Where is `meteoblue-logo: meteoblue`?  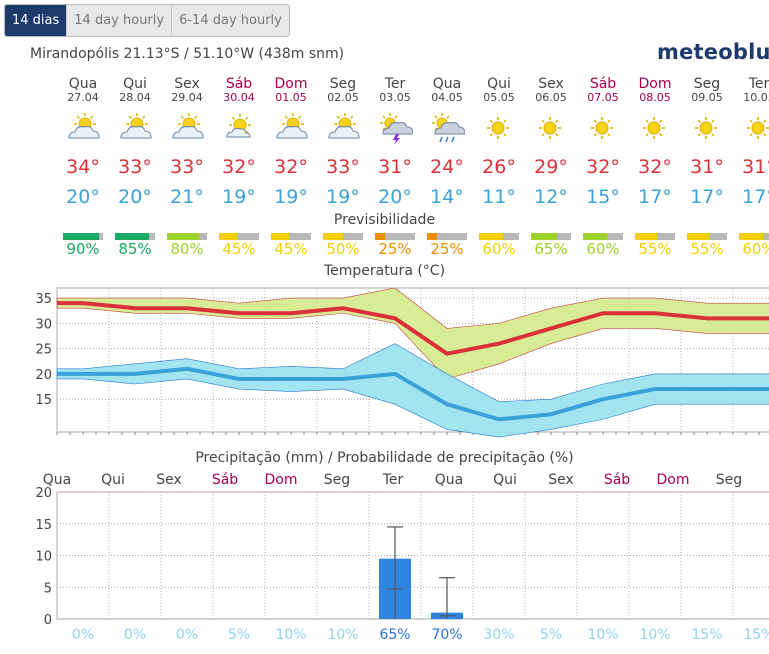 meteoblue-logo: meteoblue is located at coordinates (713, 52).